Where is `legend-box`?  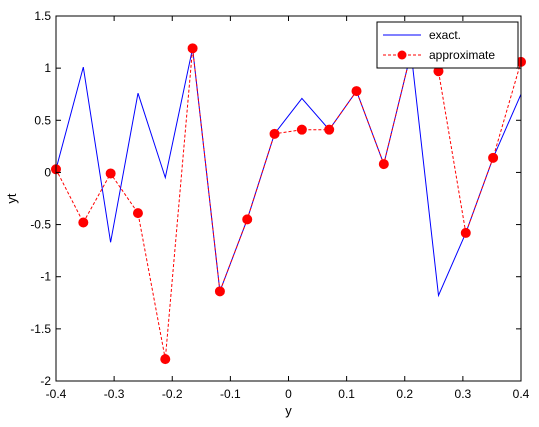 legend-box is located at coordinates (447, 45).